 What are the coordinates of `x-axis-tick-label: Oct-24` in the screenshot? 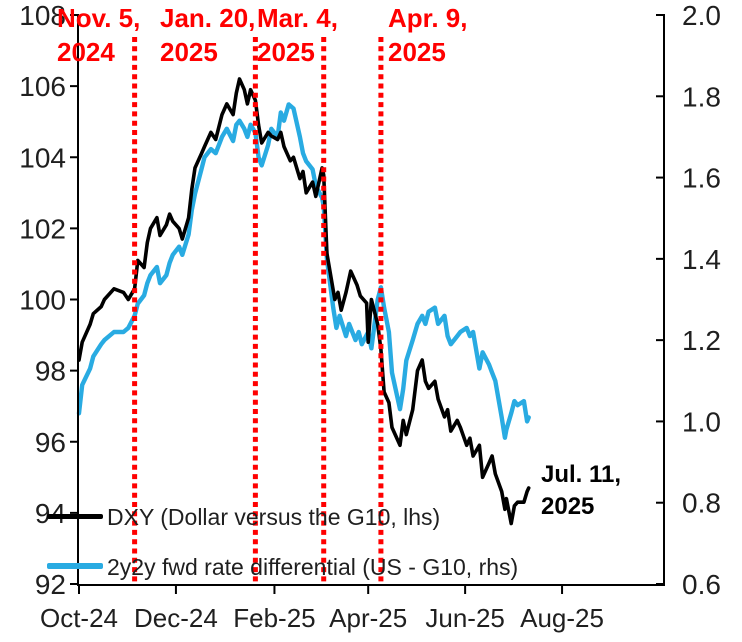 It's located at (79, 618).